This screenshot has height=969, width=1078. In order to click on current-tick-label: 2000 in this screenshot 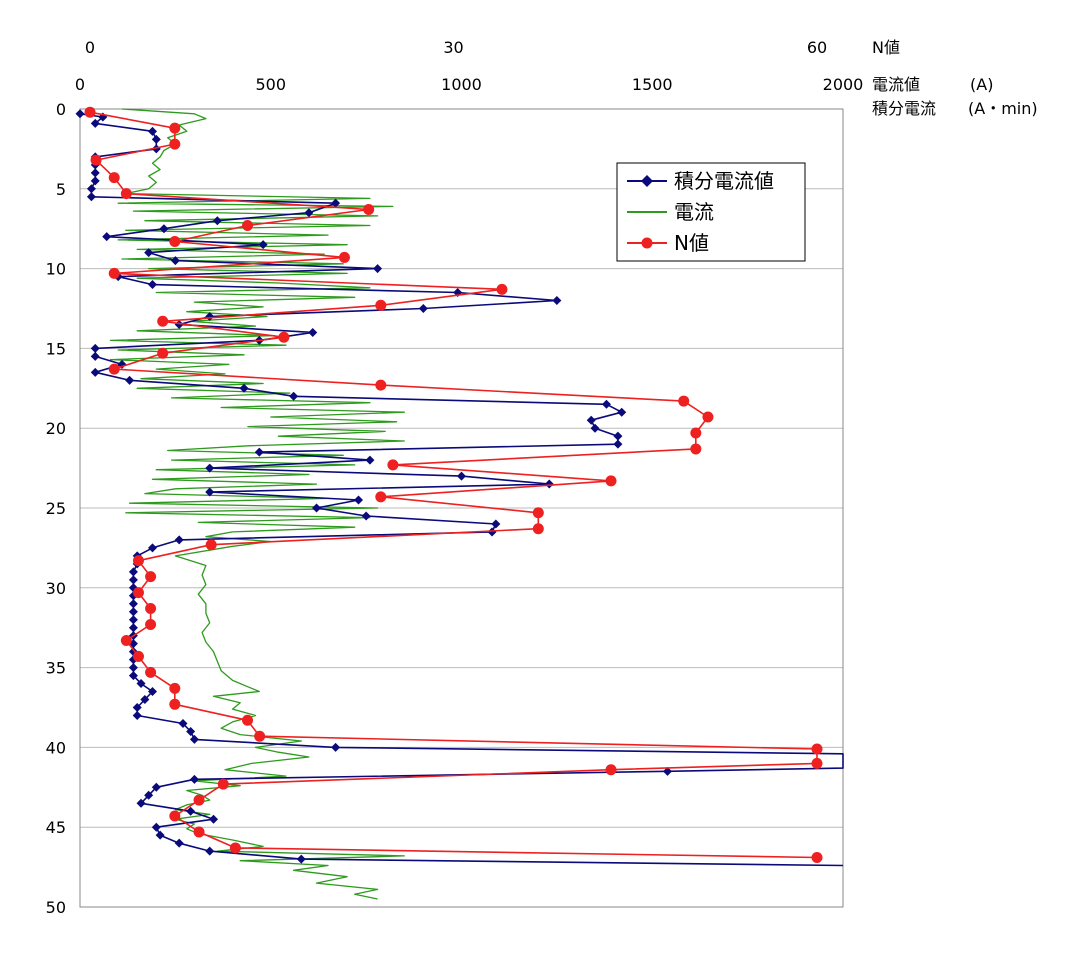, I will do `click(843, 84)`.